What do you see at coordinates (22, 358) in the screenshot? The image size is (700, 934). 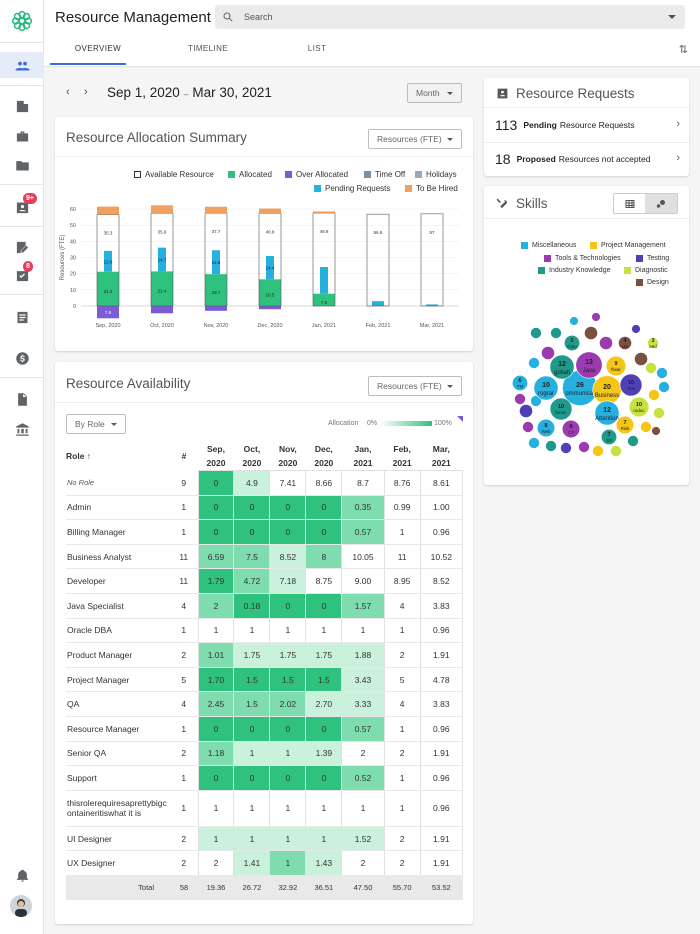 I see `nav-billing` at bounding box center [22, 358].